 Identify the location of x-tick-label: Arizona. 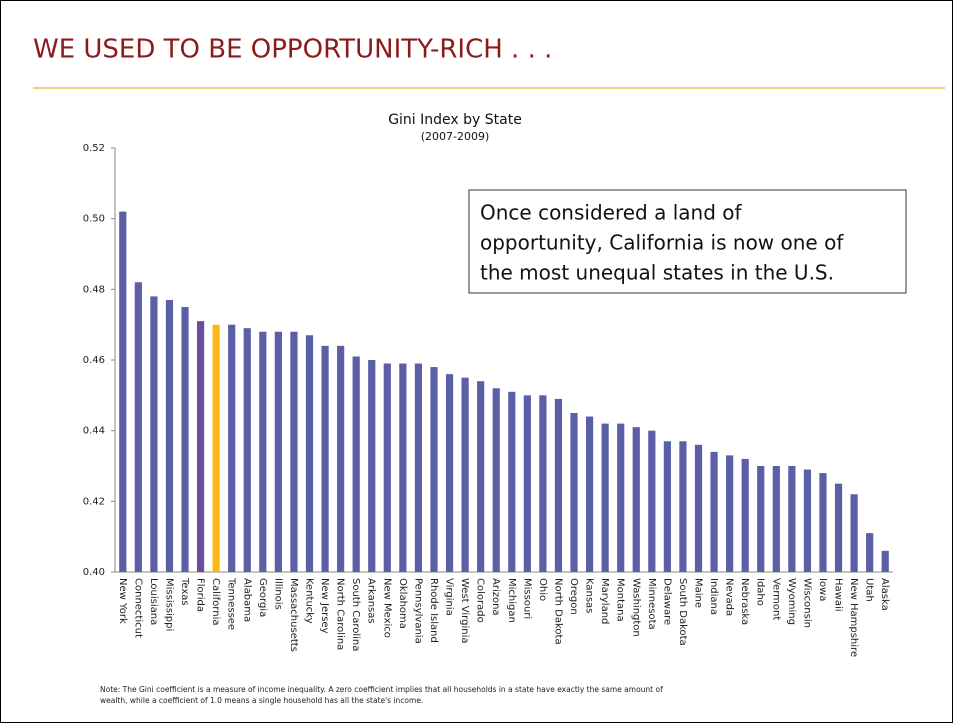
(495, 597).